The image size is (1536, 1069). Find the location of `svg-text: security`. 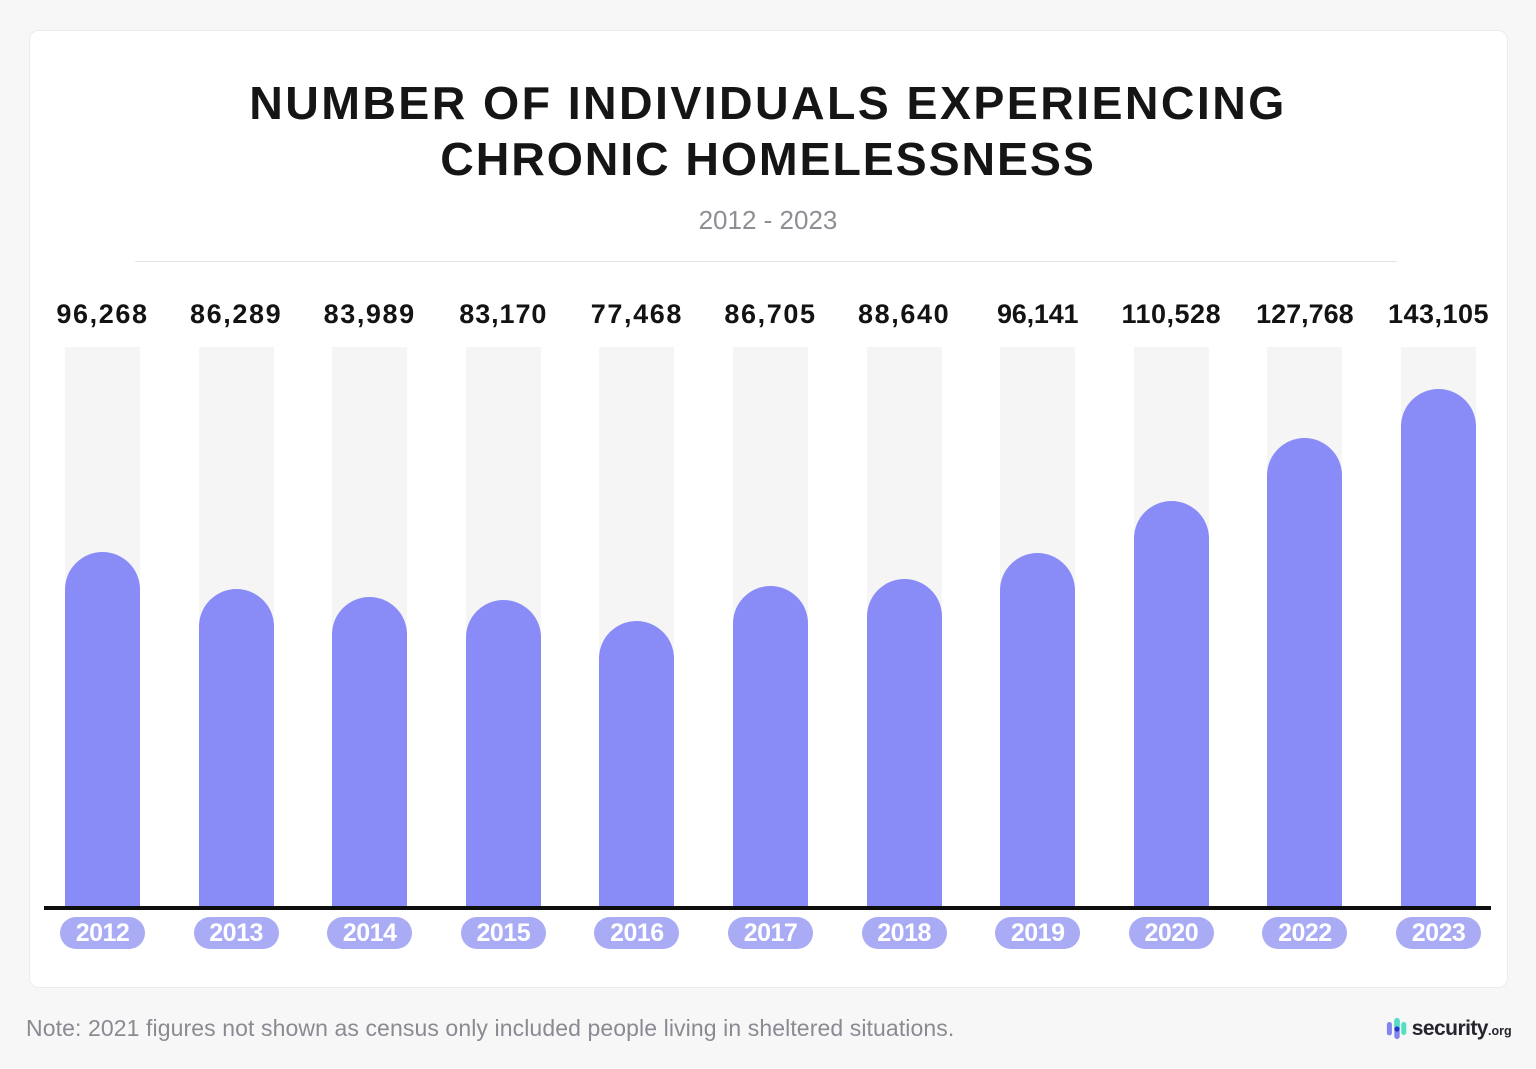

svg-text: security is located at coordinates (1450, 1028).